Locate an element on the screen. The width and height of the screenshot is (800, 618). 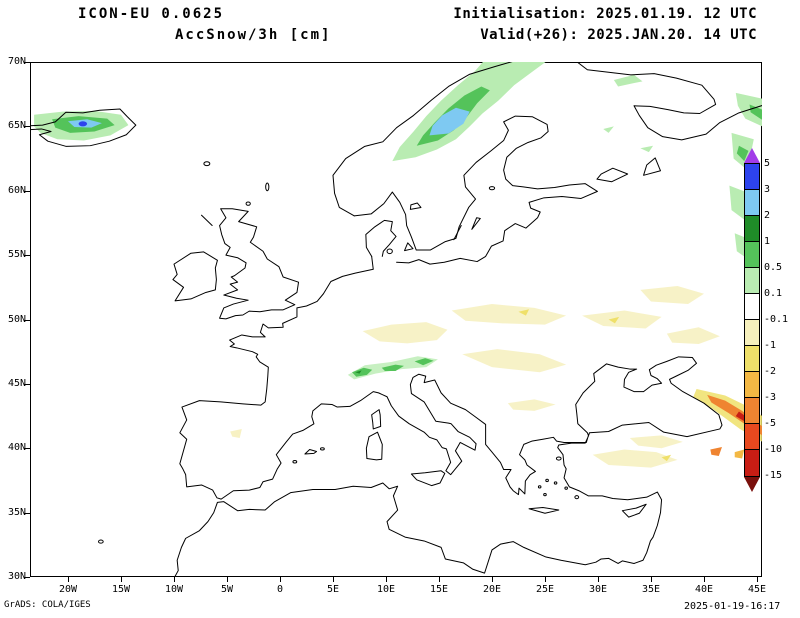
snow-patch-iceland-blue is located at coordinates (83, 124).